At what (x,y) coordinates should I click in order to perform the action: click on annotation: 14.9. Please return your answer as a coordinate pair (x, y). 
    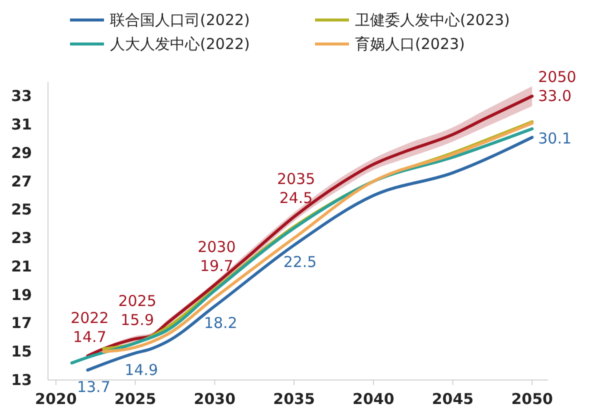
    Looking at the image, I should click on (141, 370).